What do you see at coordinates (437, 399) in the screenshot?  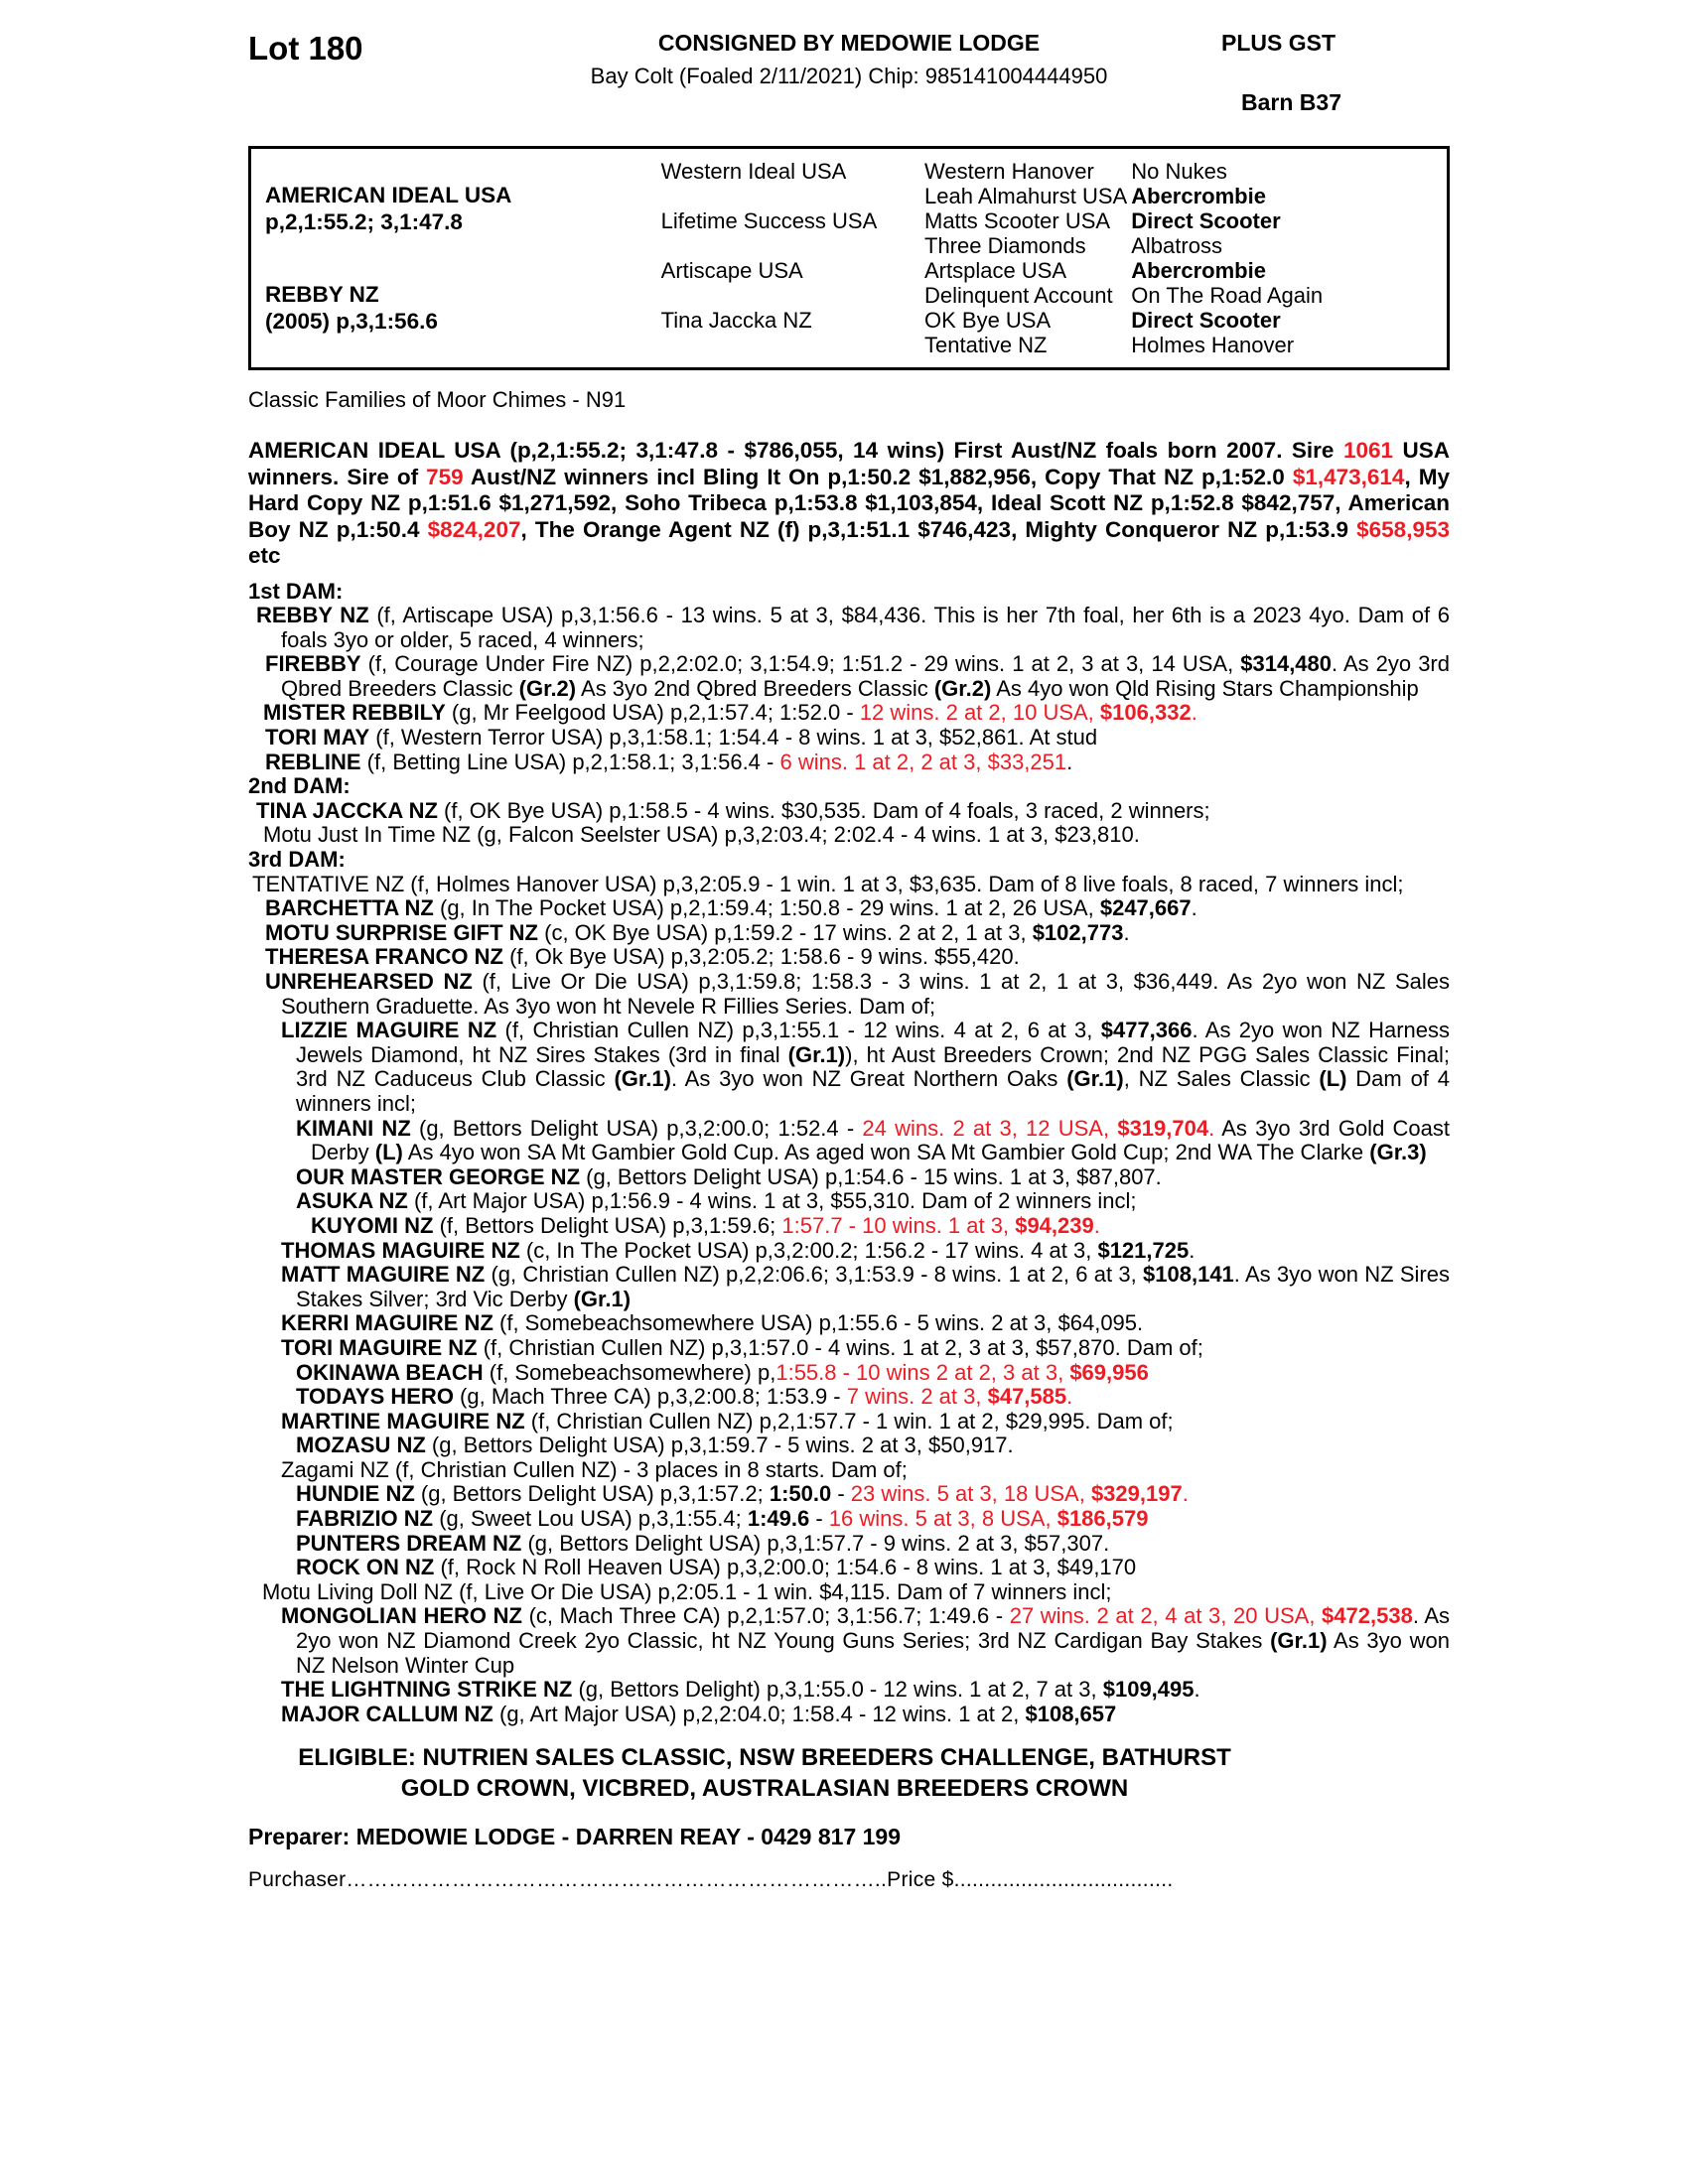 I see `family-line: Classic Families of Moor Chimes - N91` at bounding box center [437, 399].